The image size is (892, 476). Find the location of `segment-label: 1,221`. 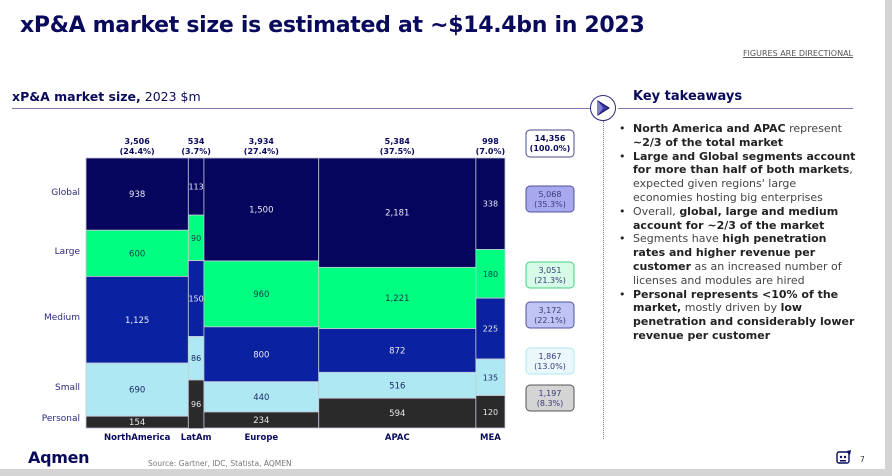

segment-label: 1,221 is located at coordinates (397, 299).